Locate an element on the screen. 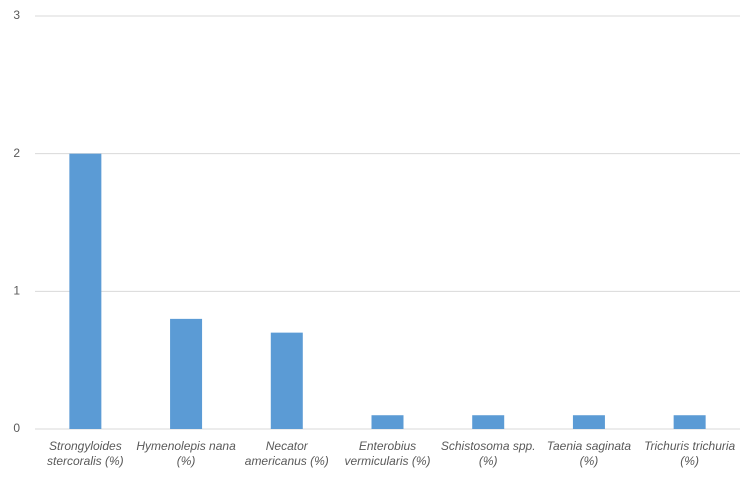 The height and width of the screenshot is (482, 756). x-tick-label: Hymenolepis nana (%) is located at coordinates (186, 453).